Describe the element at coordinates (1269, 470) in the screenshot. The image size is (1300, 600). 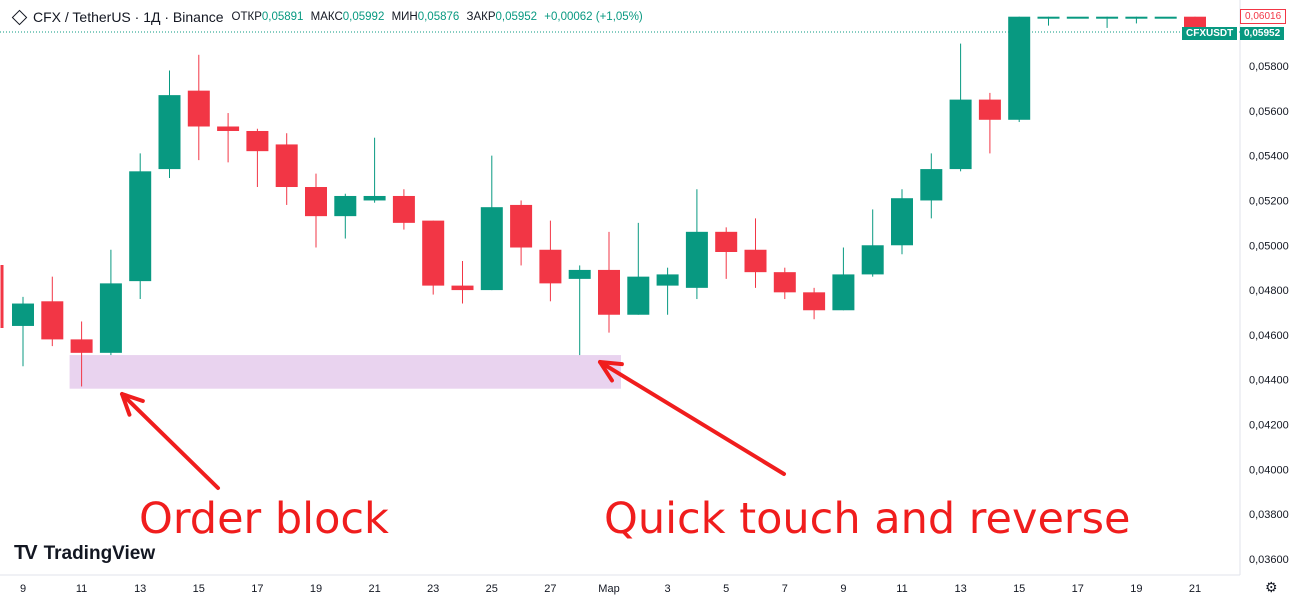
I see `y-tick-label: 0,04000` at that location.